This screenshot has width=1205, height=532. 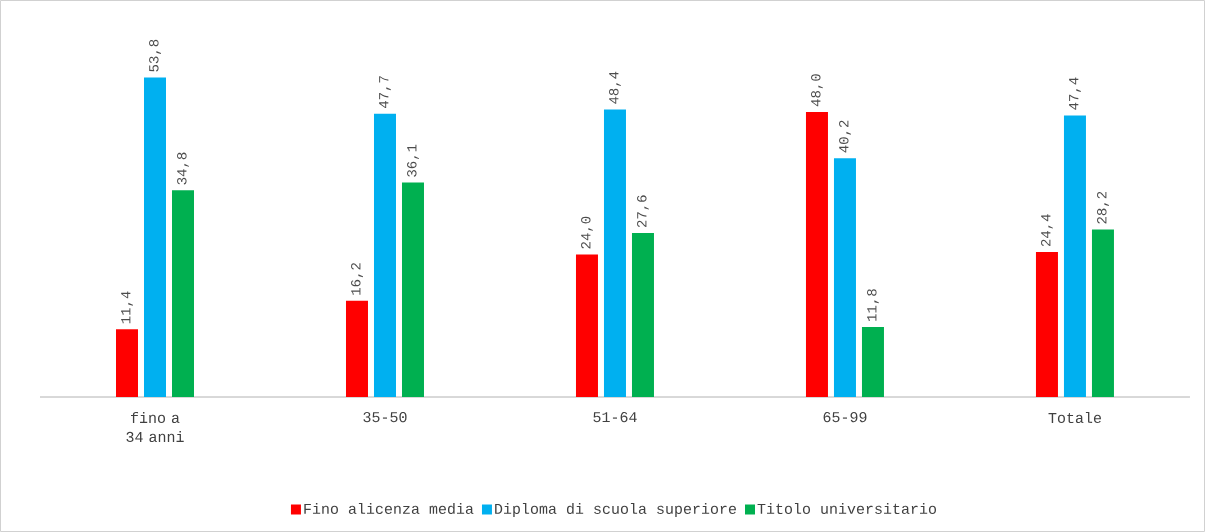 I want to click on data-label: 16,2, so click(x=357, y=279).